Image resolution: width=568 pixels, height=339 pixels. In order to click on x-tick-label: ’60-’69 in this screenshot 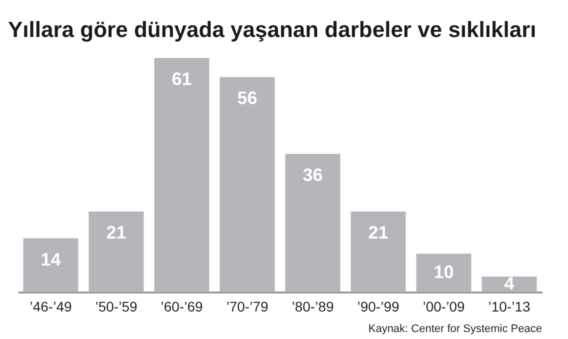, I will do `click(181, 306)`.